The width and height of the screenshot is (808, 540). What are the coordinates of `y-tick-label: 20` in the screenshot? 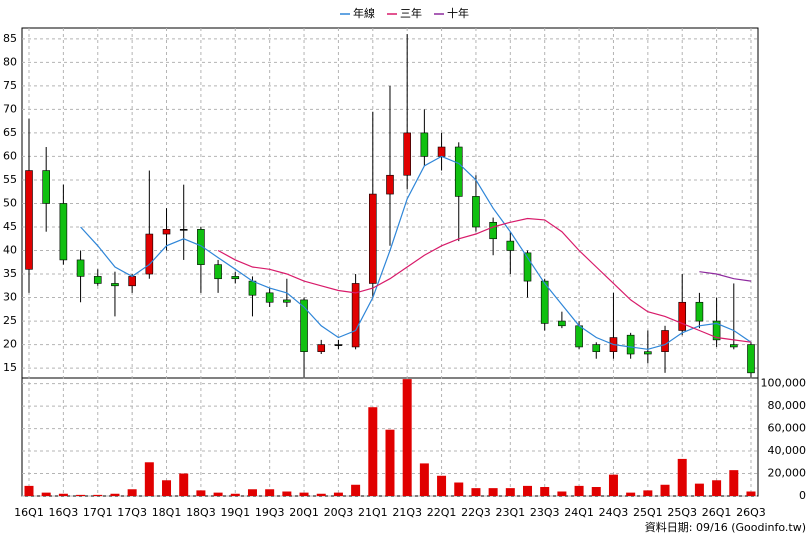 It's located at (10, 344).